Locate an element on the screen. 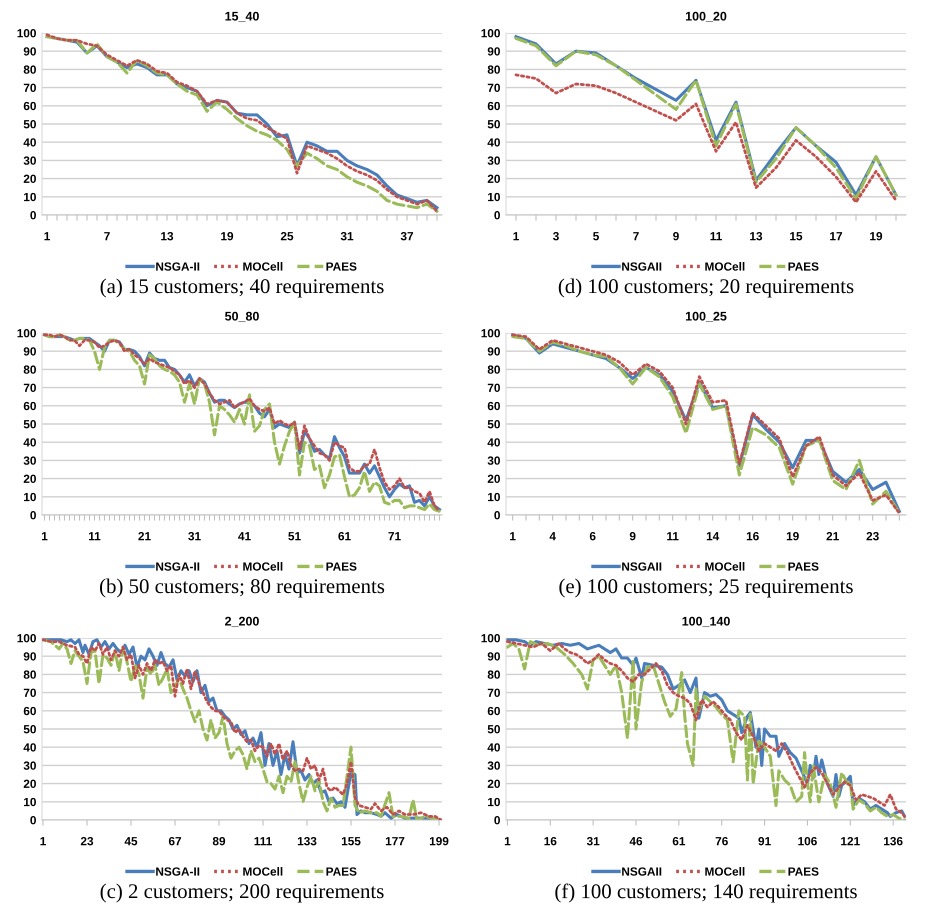 This screenshot has height=914, width=929. x-tick-label: 121 is located at coordinates (850, 841).